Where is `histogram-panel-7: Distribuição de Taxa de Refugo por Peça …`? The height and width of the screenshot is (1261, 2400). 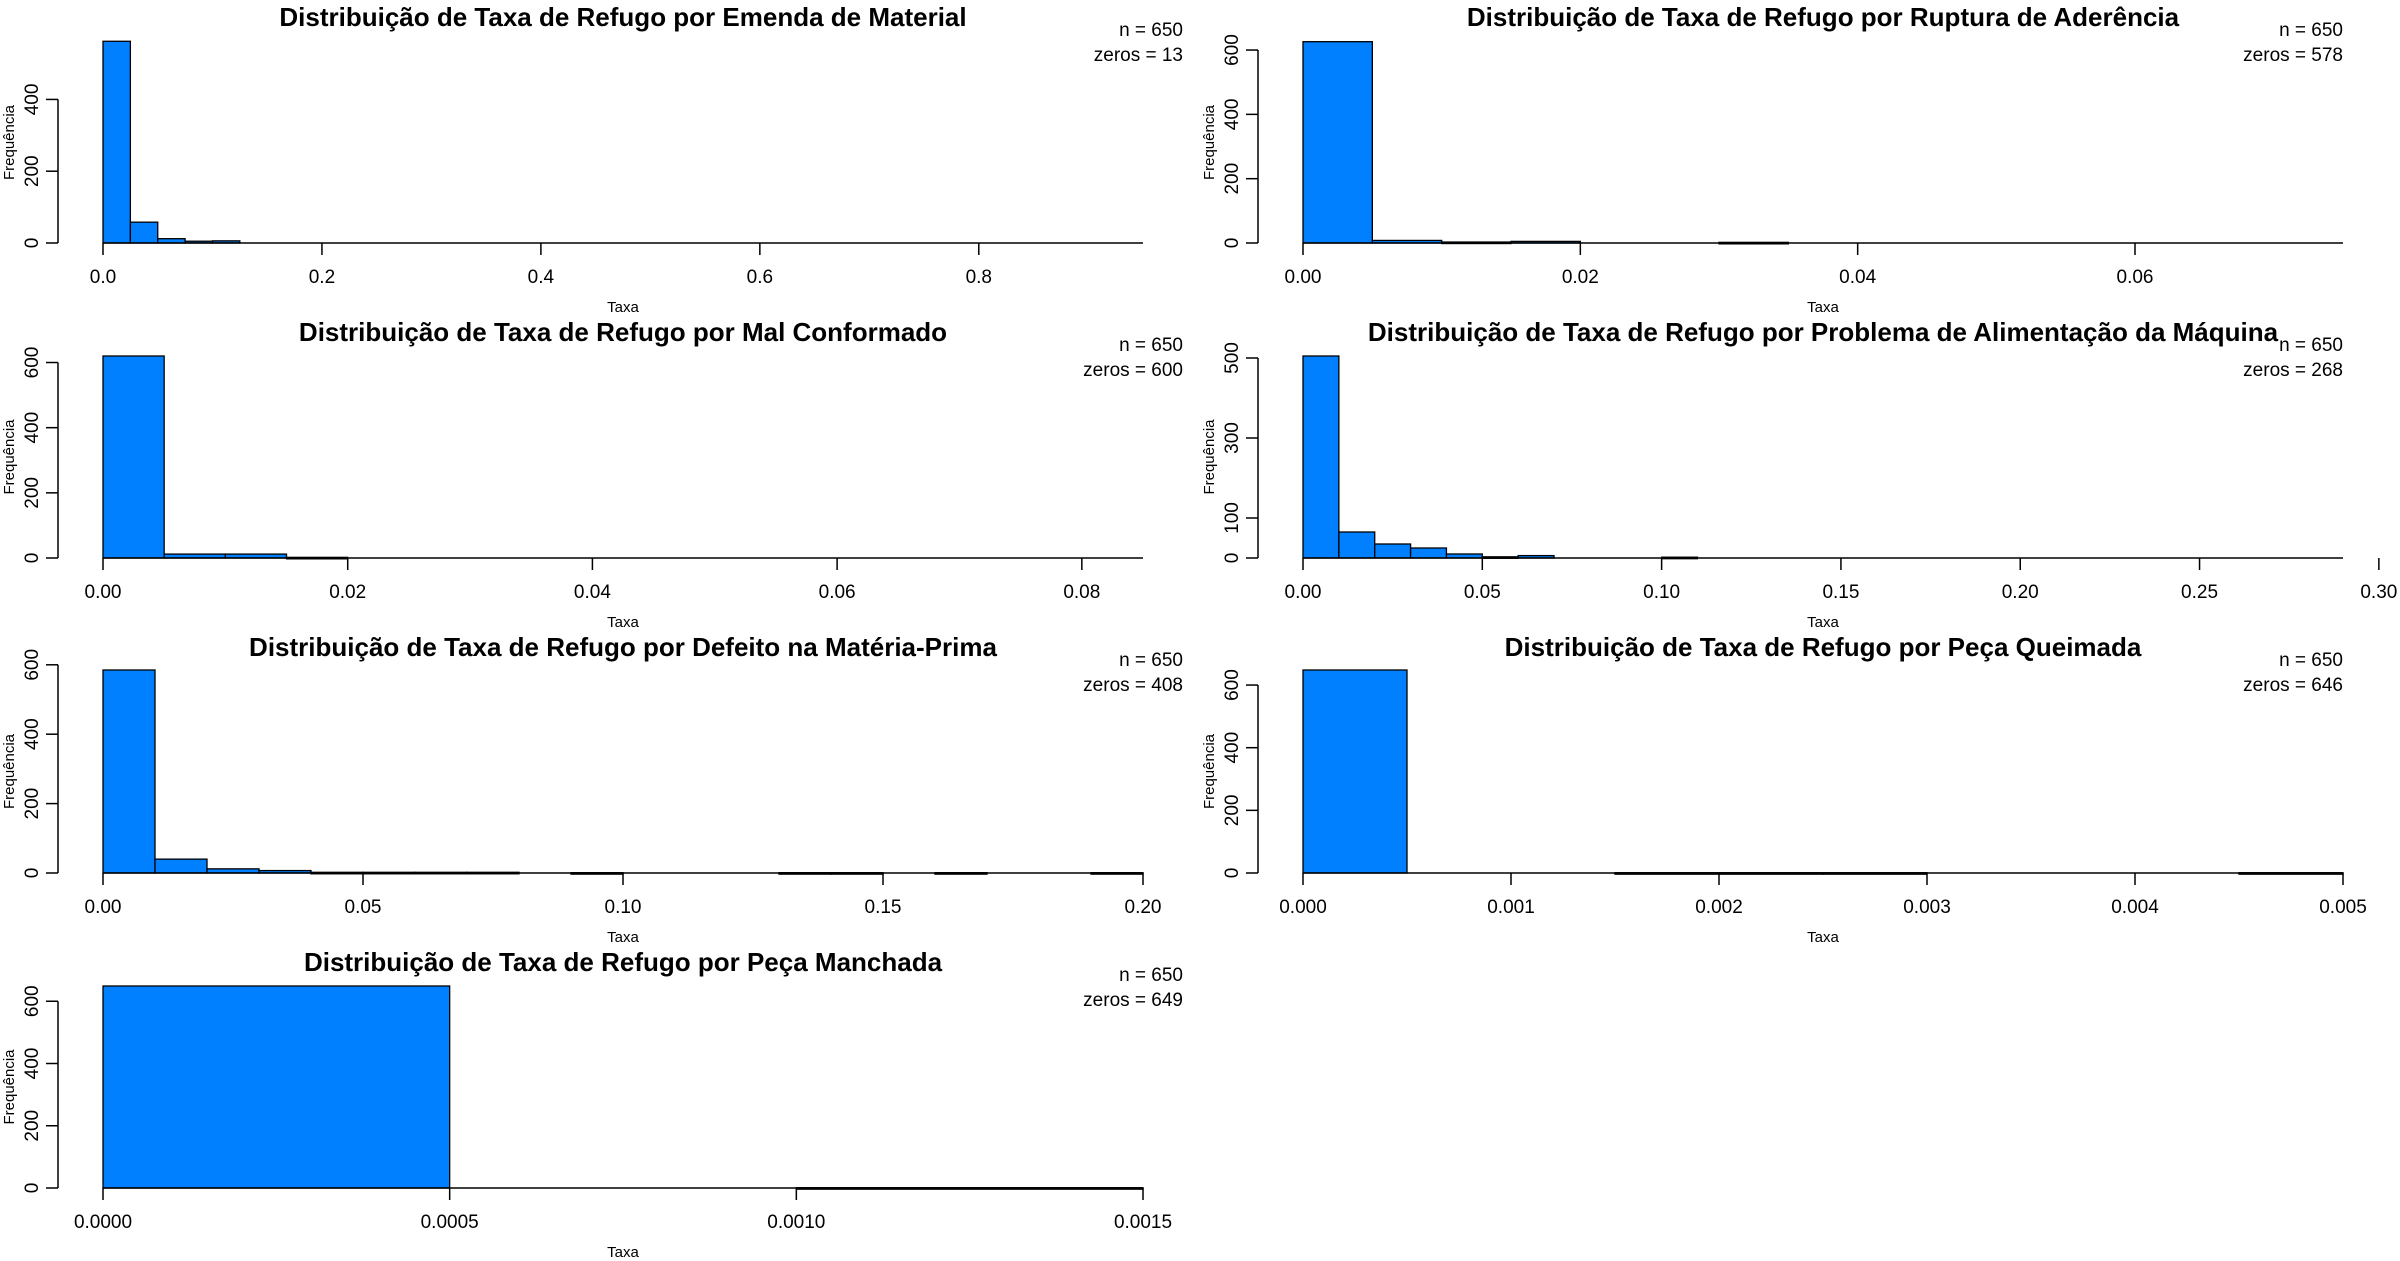
histogram-panel-7: Distribuição de Taxa de Refugo por Peça … is located at coordinates (592, 1104).